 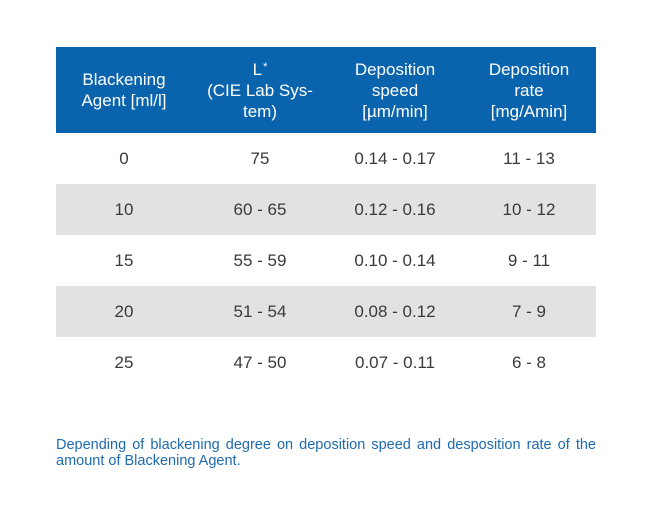 I want to click on cell-agent: 25, so click(x=124, y=362).